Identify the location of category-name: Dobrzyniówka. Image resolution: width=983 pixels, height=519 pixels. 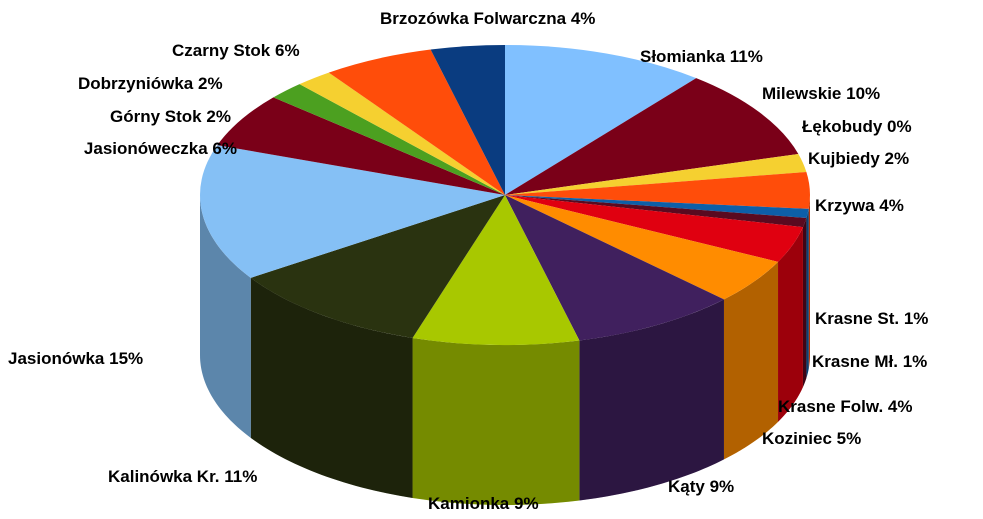
(136, 83).